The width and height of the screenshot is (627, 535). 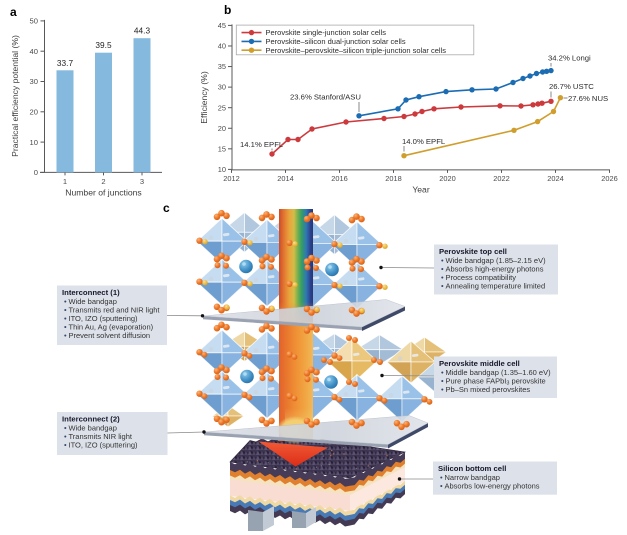 I want to click on svg-text: 25, so click(x=222, y=107).